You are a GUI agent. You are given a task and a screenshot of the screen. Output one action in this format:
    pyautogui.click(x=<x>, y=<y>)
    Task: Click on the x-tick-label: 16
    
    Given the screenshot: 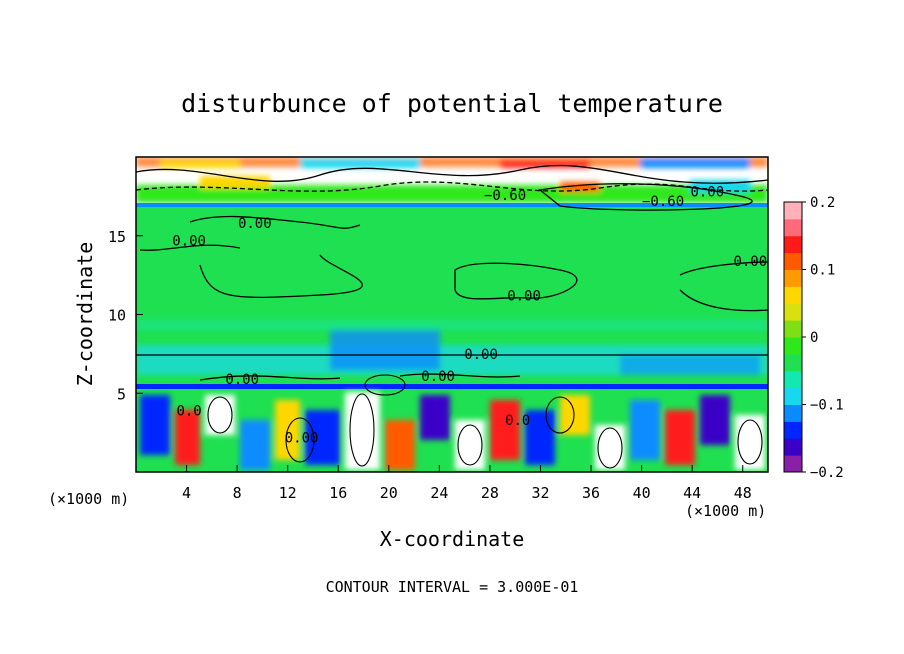 What is the action you would take?
    pyautogui.click(x=338, y=493)
    